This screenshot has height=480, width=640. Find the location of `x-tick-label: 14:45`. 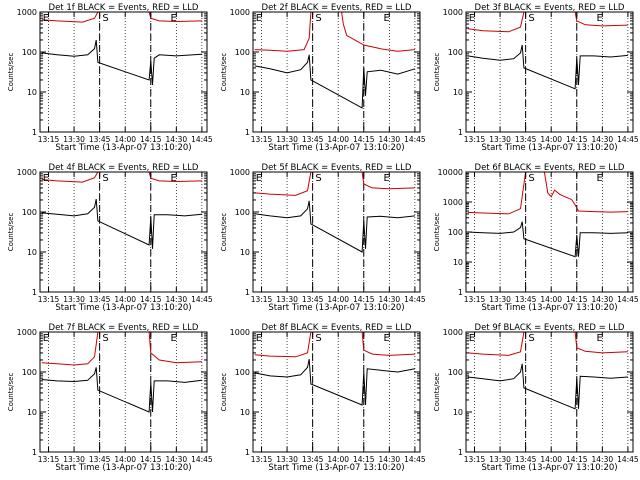

x-tick-label: 14:45 is located at coordinates (415, 139).